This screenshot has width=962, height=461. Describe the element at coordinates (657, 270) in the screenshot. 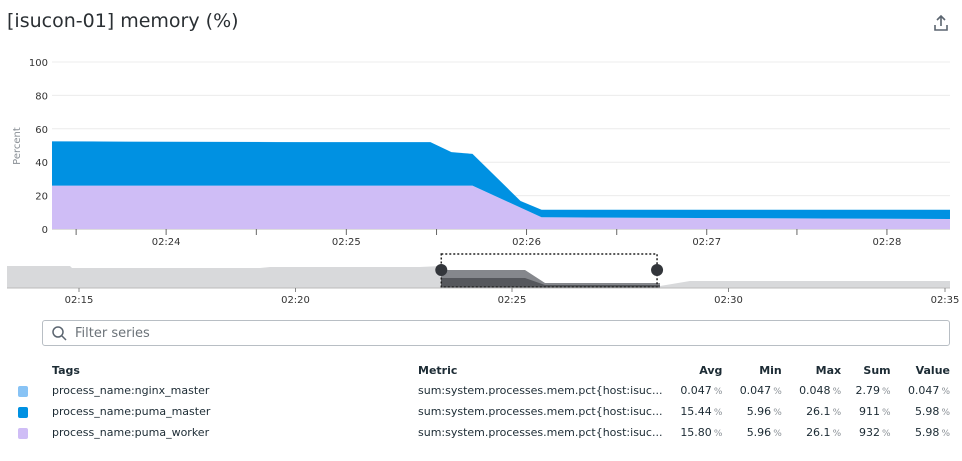

I see `navigator-right-handle` at that location.